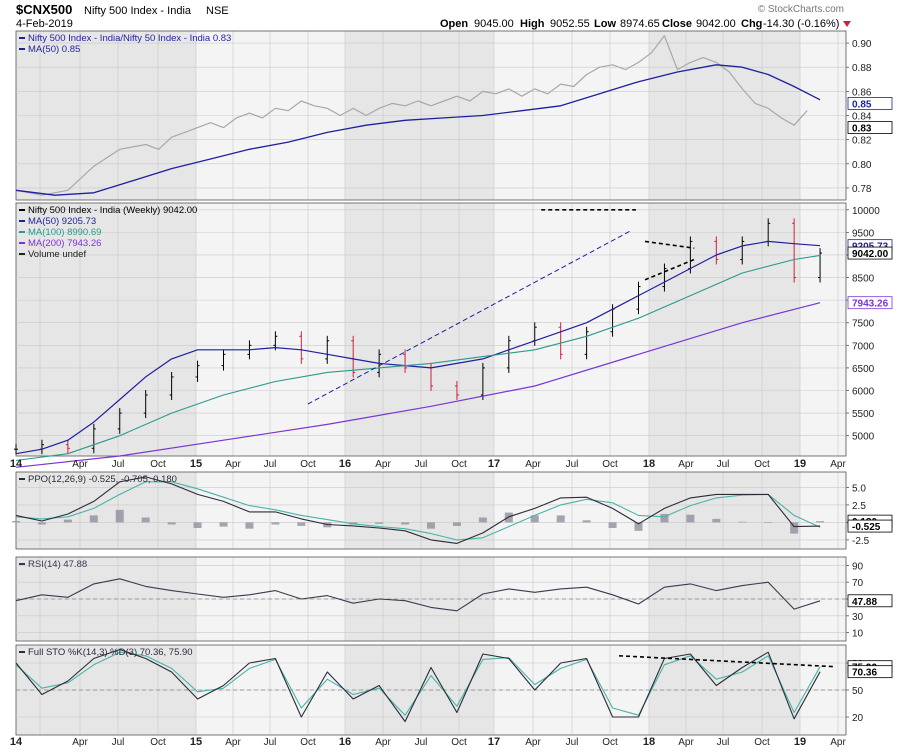 This screenshot has height=755, width=900. Describe the element at coordinates (864, 673) in the screenshot. I see `last-value-label: 70.36` at that location.